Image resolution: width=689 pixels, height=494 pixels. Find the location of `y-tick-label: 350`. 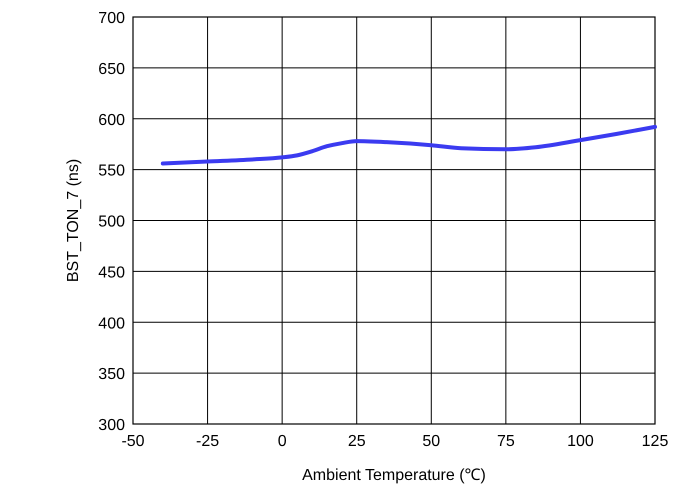

y-tick-label: 350 is located at coordinates (112, 375).